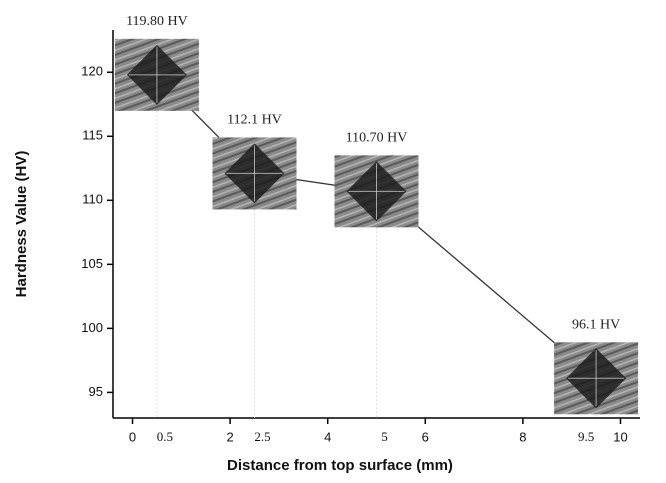 The width and height of the screenshot is (666, 483). I want to click on x-tick-label: 5, so click(384, 436).